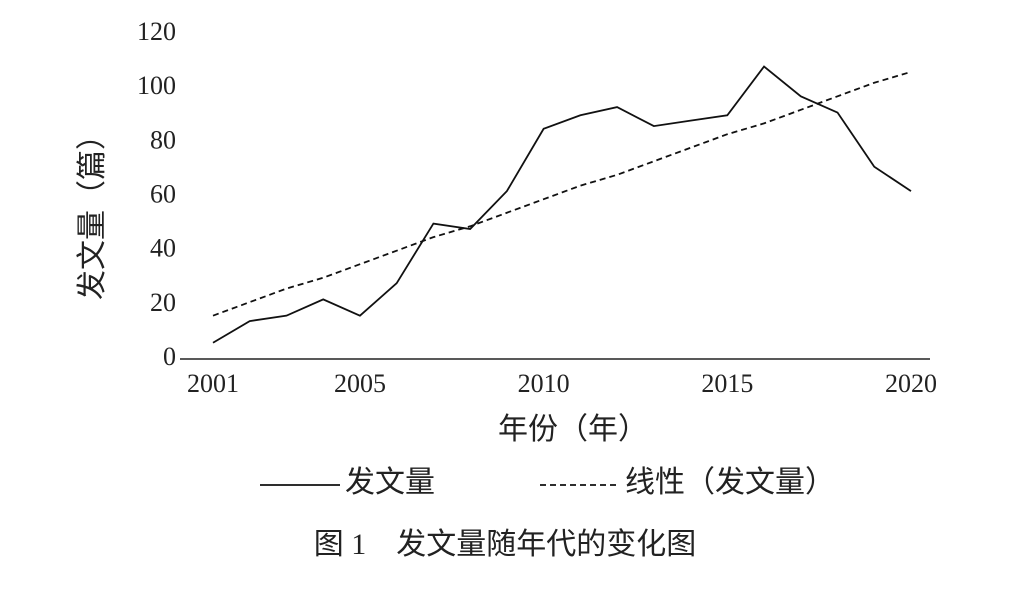 The height and width of the screenshot is (609, 1028). I want to click on legend-label: 线性（发文量）, so click(730, 482).